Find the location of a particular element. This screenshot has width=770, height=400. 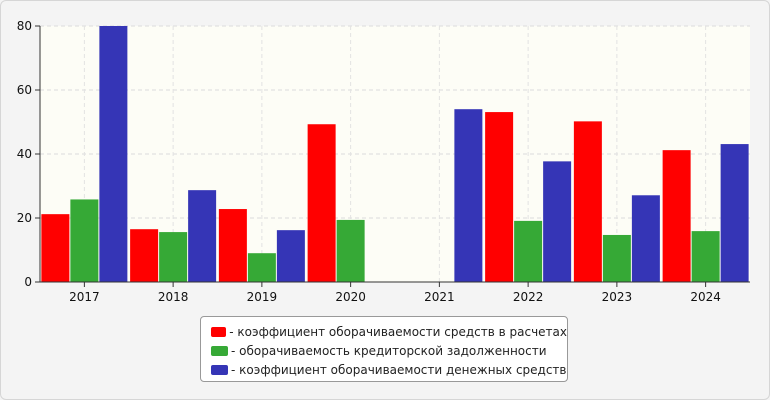

x-tick-label-2017: 2017 is located at coordinates (84, 297).